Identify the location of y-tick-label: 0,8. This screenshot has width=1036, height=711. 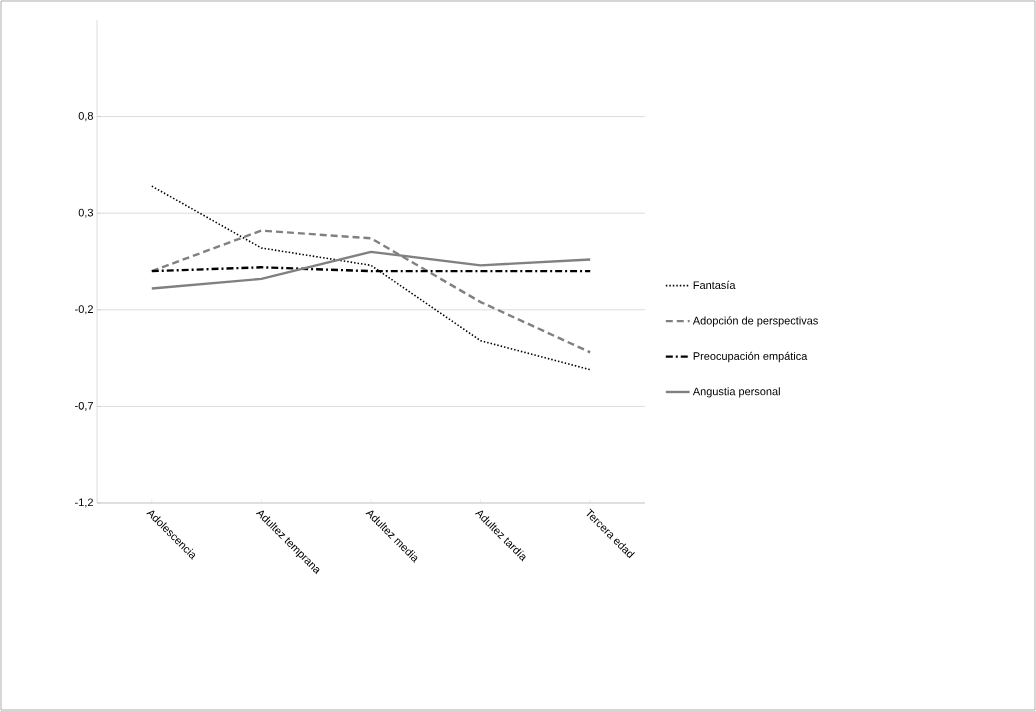
(85, 117).